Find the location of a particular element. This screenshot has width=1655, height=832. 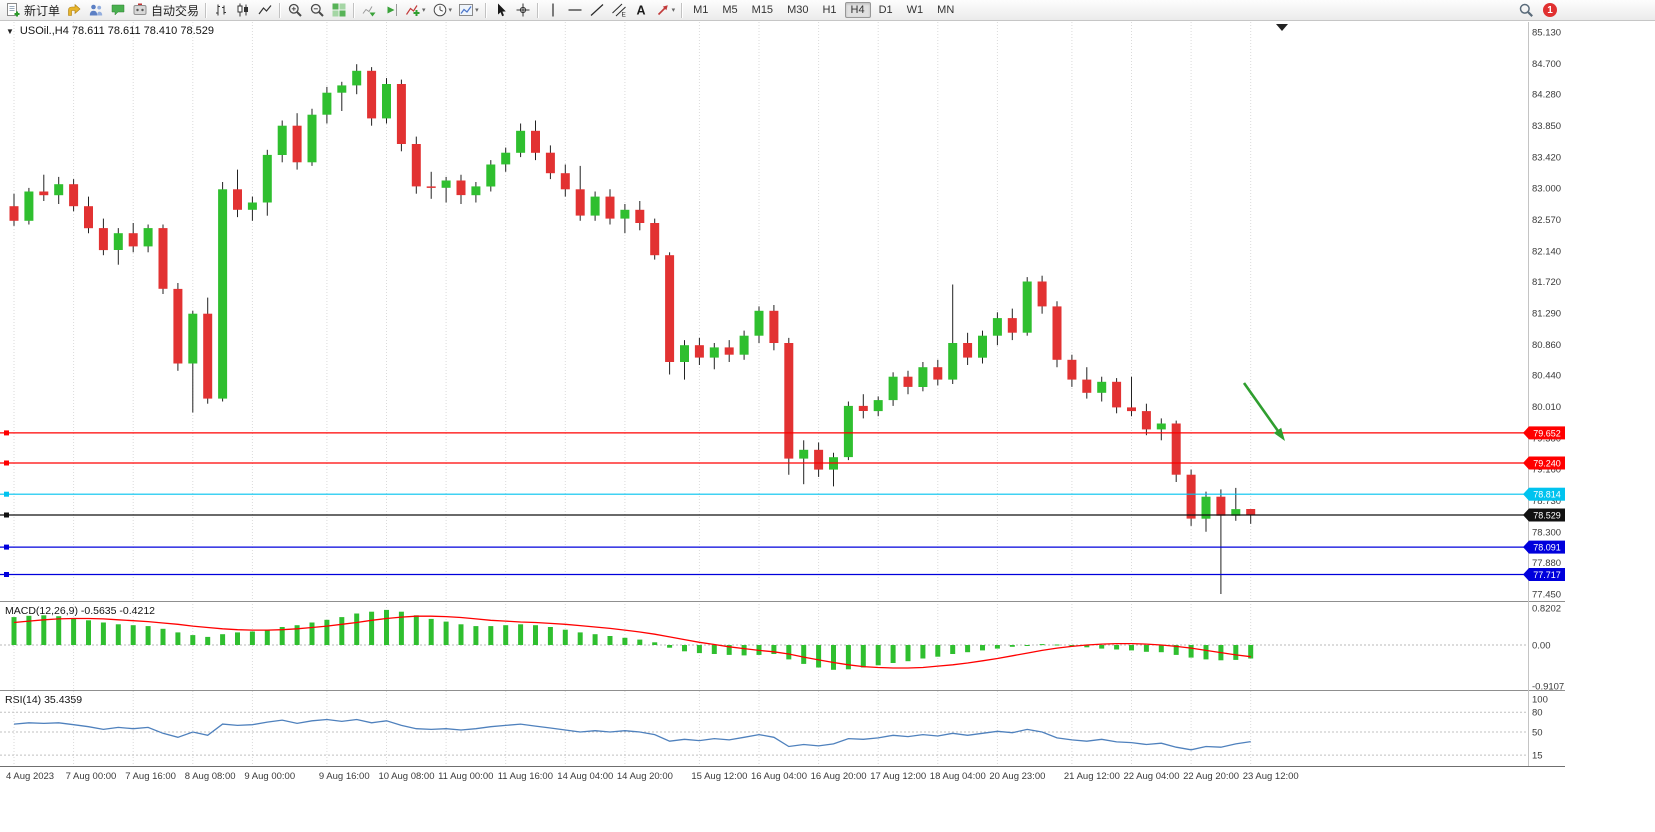

auto-trading-button-label: 自动交易 is located at coordinates (175, 10).